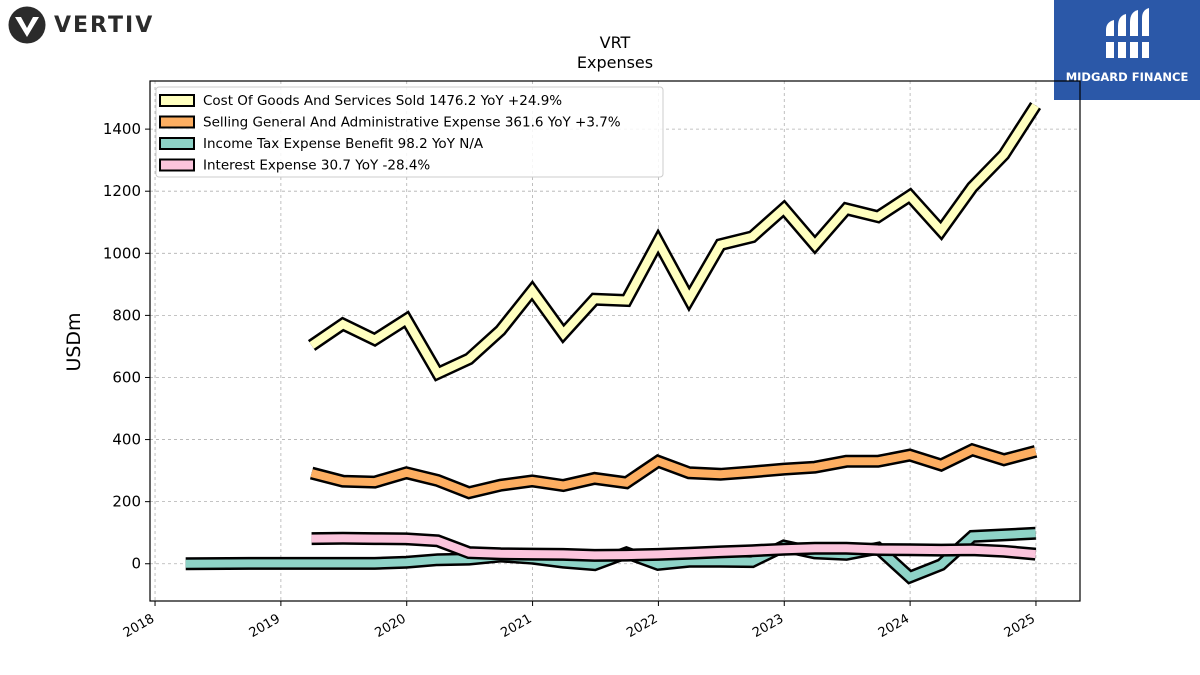  What do you see at coordinates (615, 42) in the screenshot?
I see `chart-title: VRT` at bounding box center [615, 42].